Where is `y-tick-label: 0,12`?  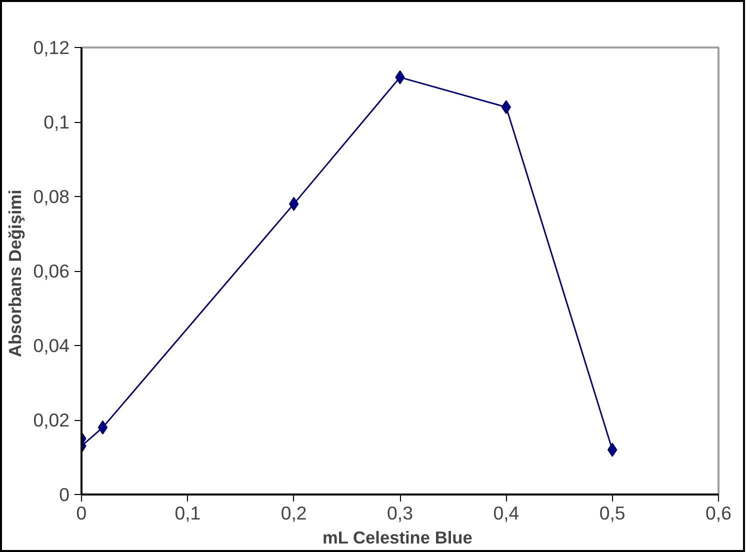 y-tick-label: 0,12 is located at coordinates (51, 47).